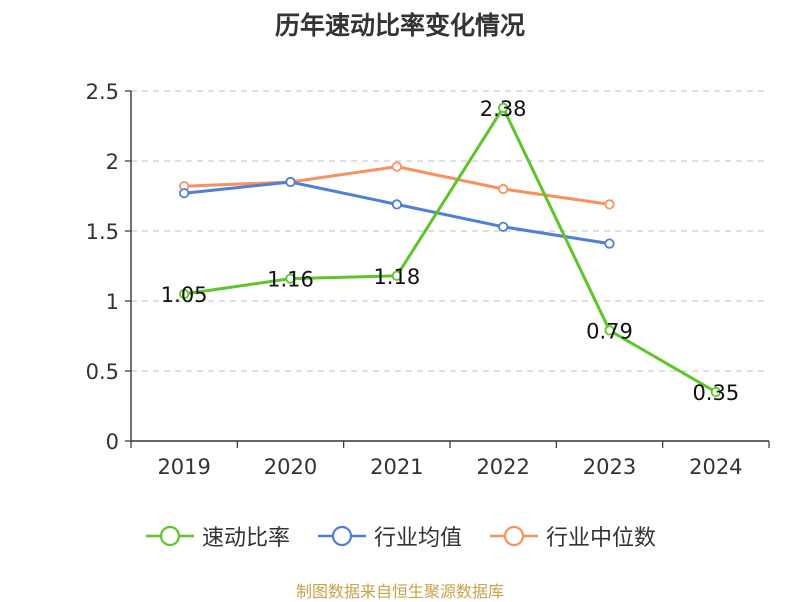 The image size is (800, 602). Describe the element at coordinates (609, 467) in the screenshot. I see `x-tick-label: 2023` at that location.